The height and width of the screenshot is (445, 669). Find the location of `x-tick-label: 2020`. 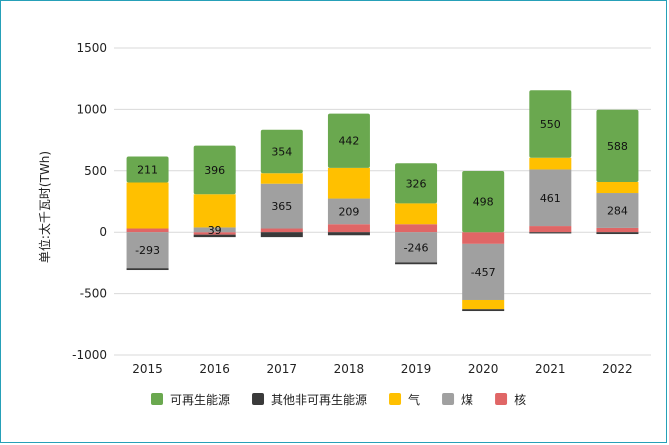

x-tick-label: 2020 is located at coordinates (483, 369).